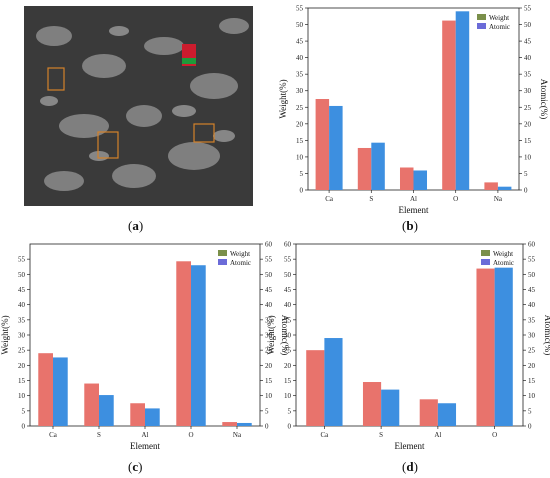 Image resolution: width=550 pixels, height=478 pixels. Describe the element at coordinates (324, 435) in the screenshot. I see `chart-d-xtick-label: Ca` at that location.